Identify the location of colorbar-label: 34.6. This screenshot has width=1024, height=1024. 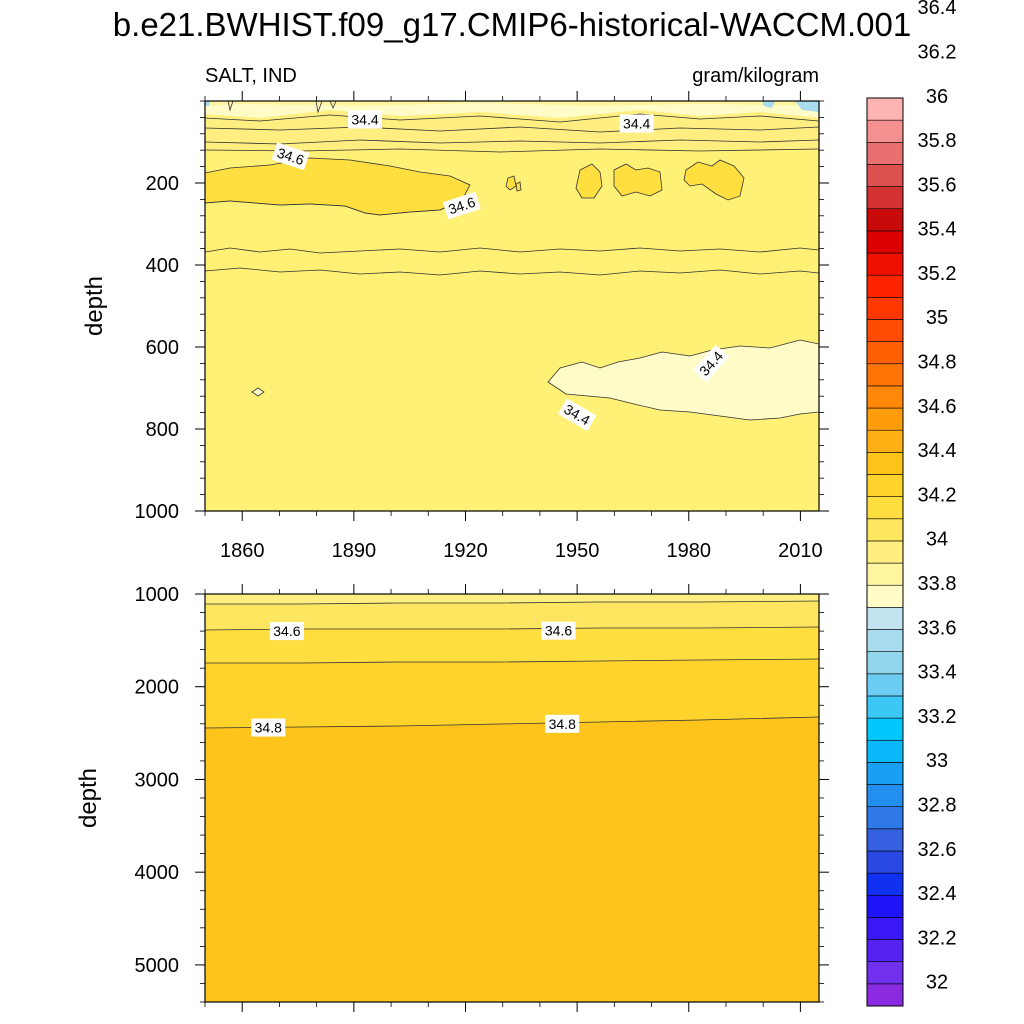
(937, 407).